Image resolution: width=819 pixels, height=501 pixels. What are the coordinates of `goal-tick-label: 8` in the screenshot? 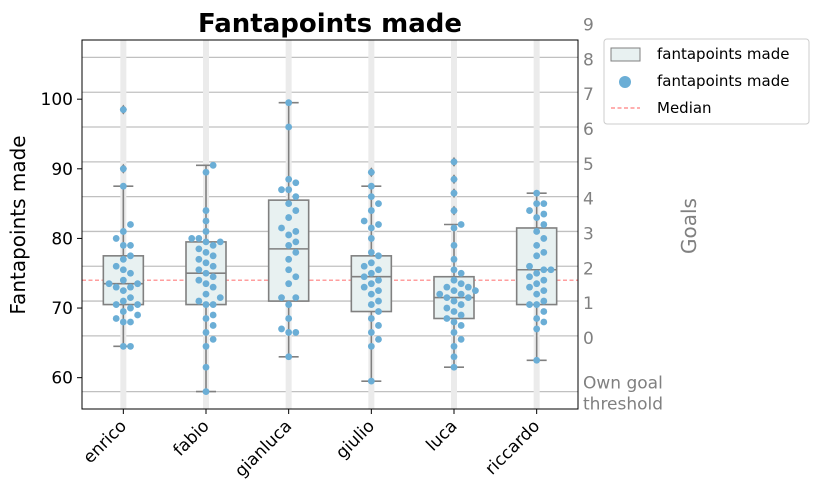 It's located at (588, 60).